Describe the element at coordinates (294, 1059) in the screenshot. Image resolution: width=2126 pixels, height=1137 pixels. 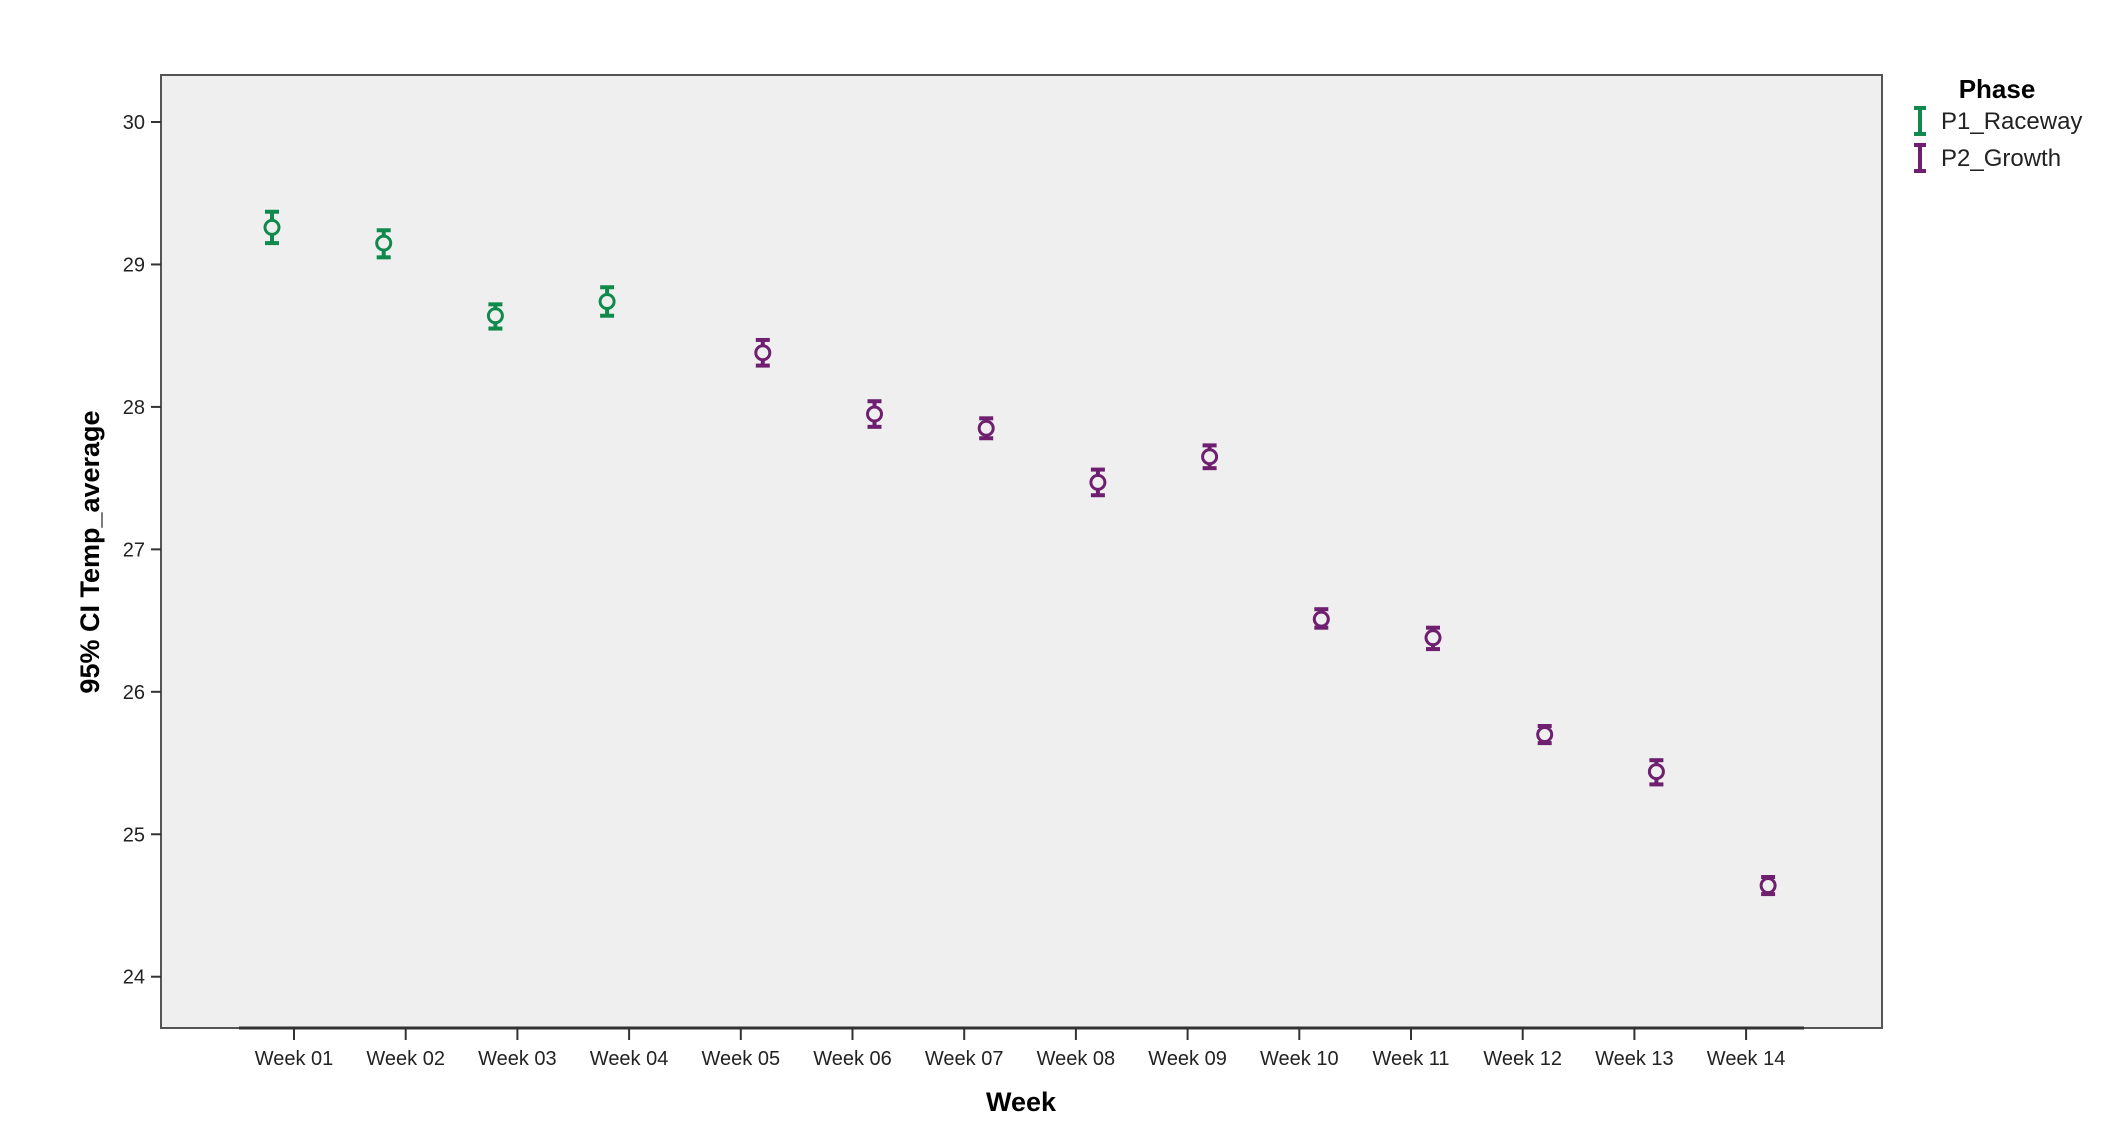
I see `x-tick-label: Week 01` at that location.